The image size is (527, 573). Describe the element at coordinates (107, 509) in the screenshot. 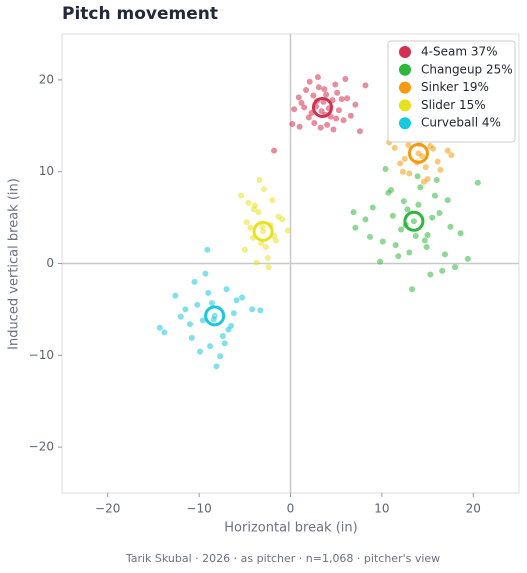

I see `x-tick-label: −20` at that location.